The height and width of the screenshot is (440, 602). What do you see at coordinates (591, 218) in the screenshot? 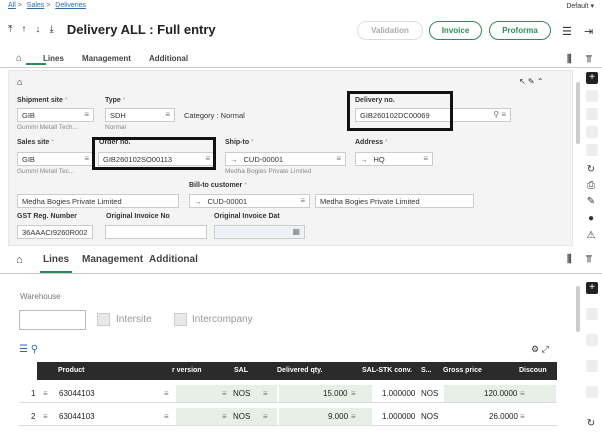
I see `comment-icon: ●` at bounding box center [591, 218].